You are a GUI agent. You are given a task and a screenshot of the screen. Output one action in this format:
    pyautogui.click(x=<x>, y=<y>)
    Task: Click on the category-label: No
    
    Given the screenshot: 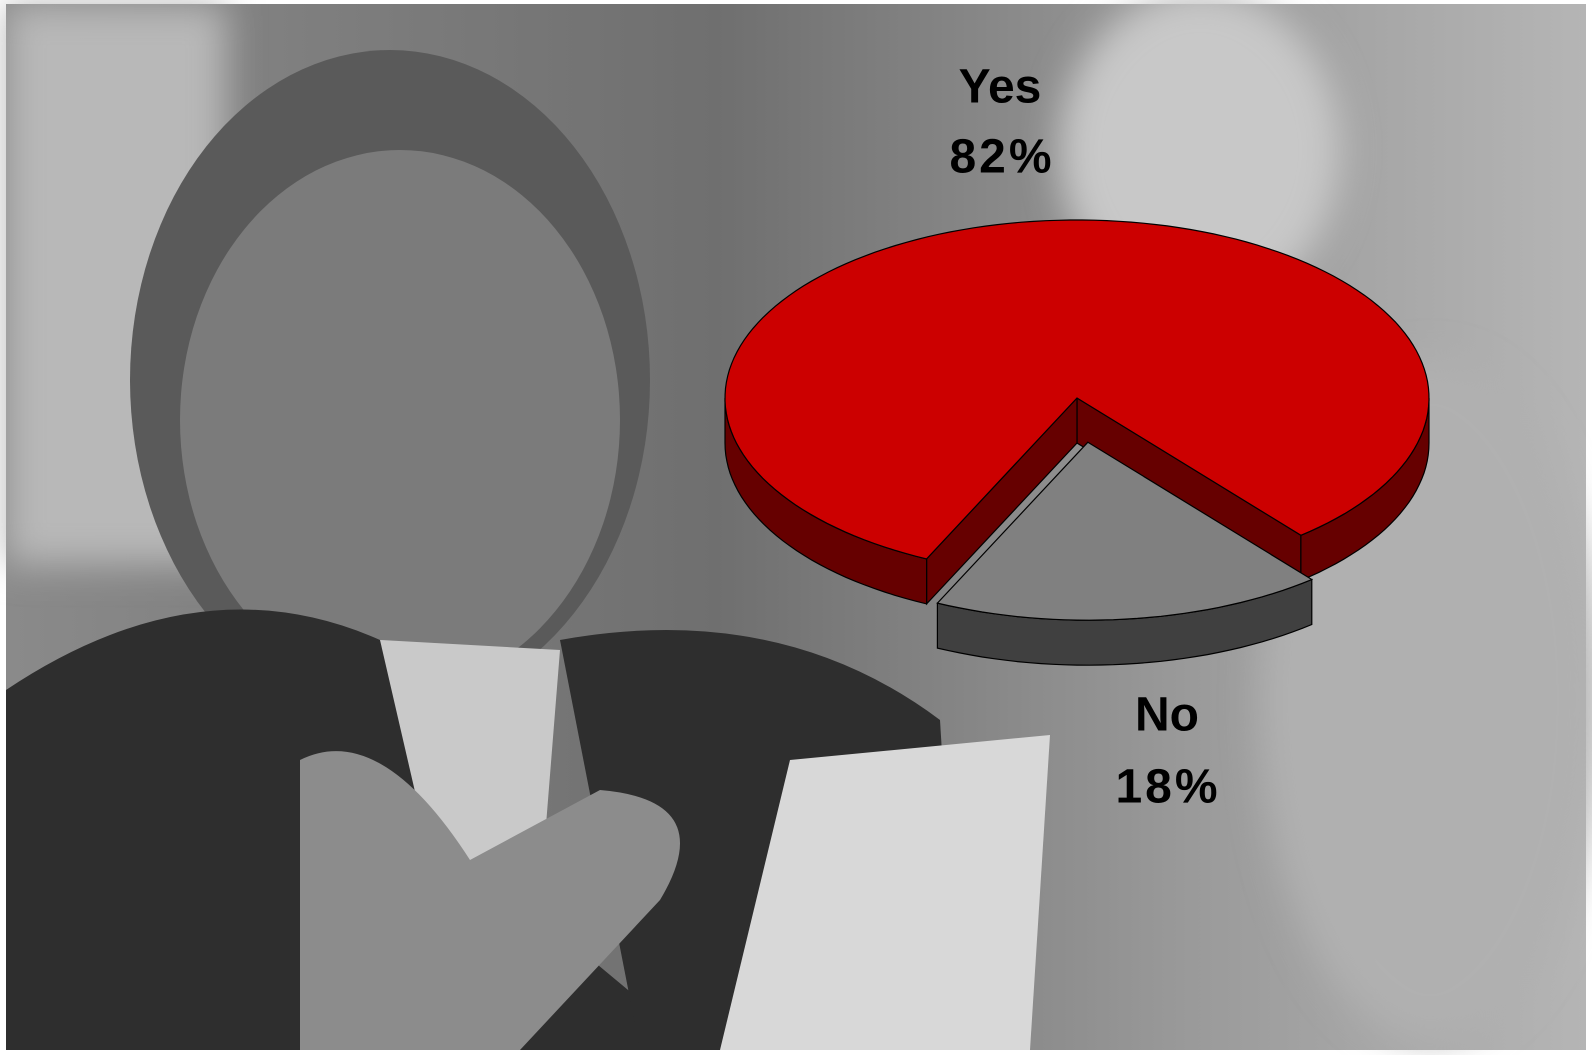 What is the action you would take?
    pyautogui.click(x=1167, y=715)
    